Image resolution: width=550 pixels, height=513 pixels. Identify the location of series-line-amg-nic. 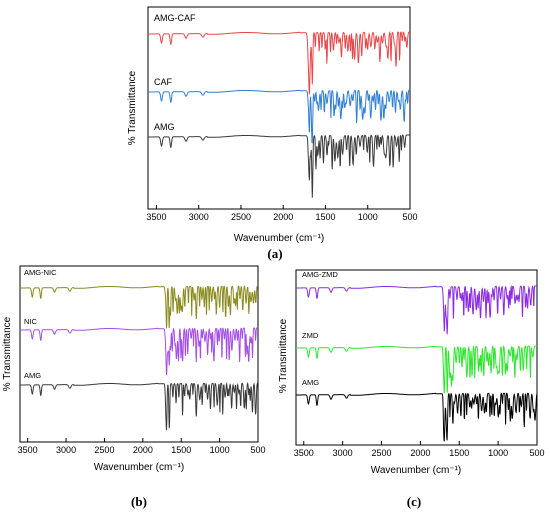
(139, 307).